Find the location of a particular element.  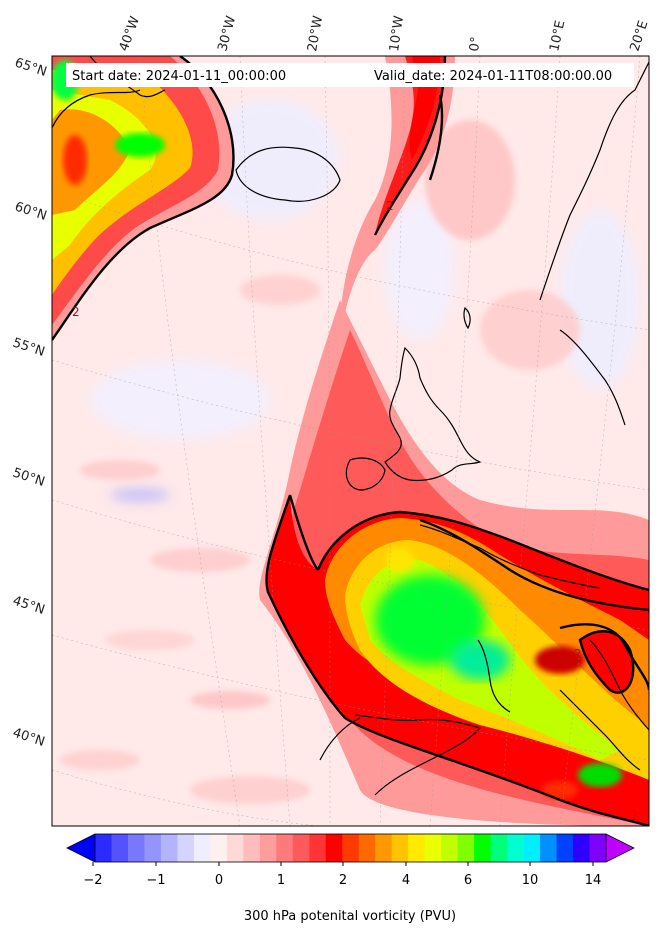

colorbar-tick-label: −2 is located at coordinates (92, 880).